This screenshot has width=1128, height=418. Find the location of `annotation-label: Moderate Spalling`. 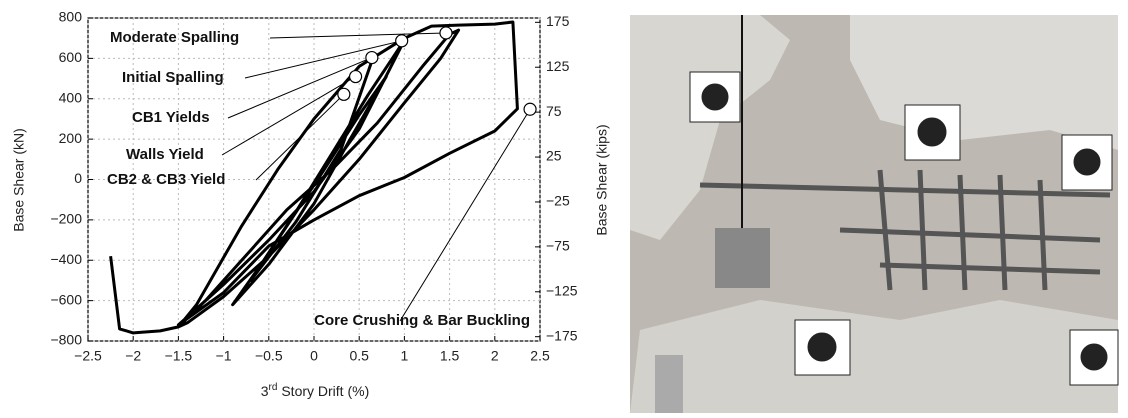

annotation-label: Moderate Spalling is located at coordinates (174, 37).